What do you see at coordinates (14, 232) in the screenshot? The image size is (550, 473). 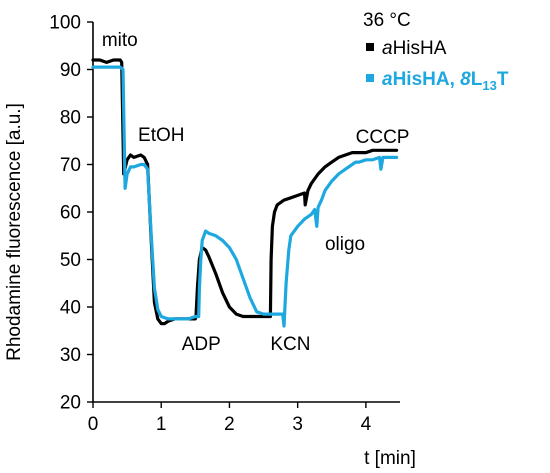 I see `y-axis-title: Rhodamine fluorescence [a.u.]` at bounding box center [14, 232].